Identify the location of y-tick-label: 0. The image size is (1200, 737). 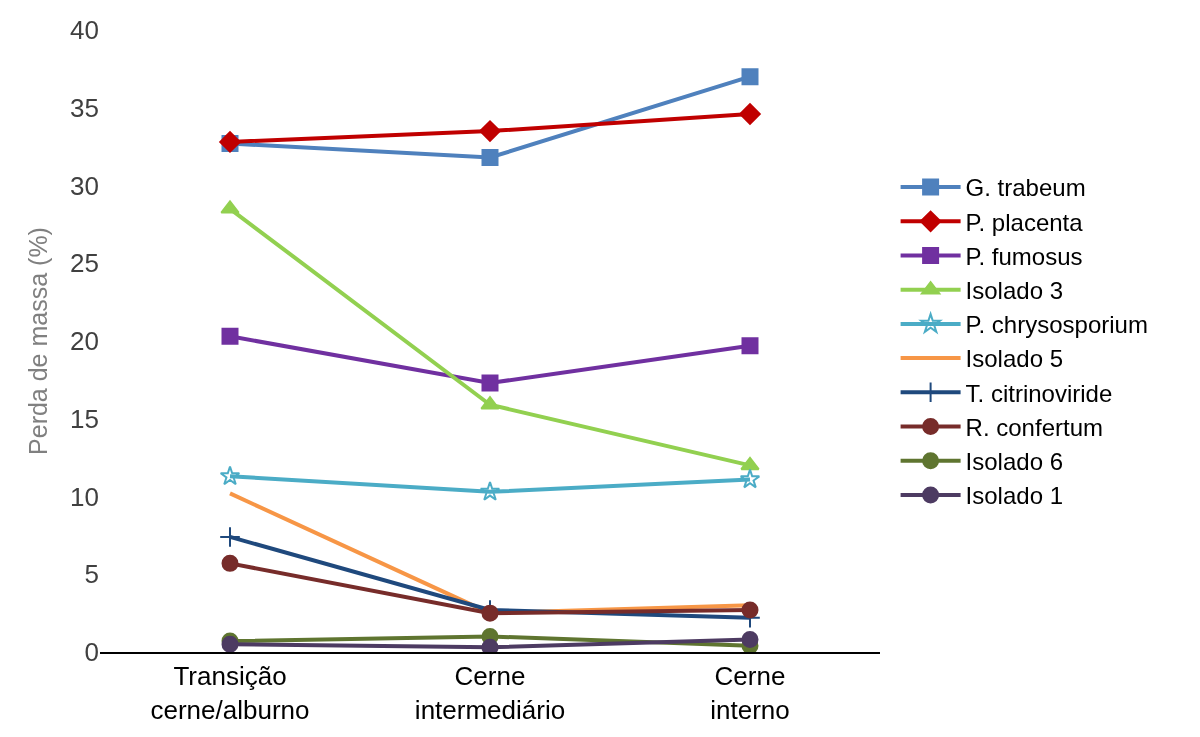
(91, 652).